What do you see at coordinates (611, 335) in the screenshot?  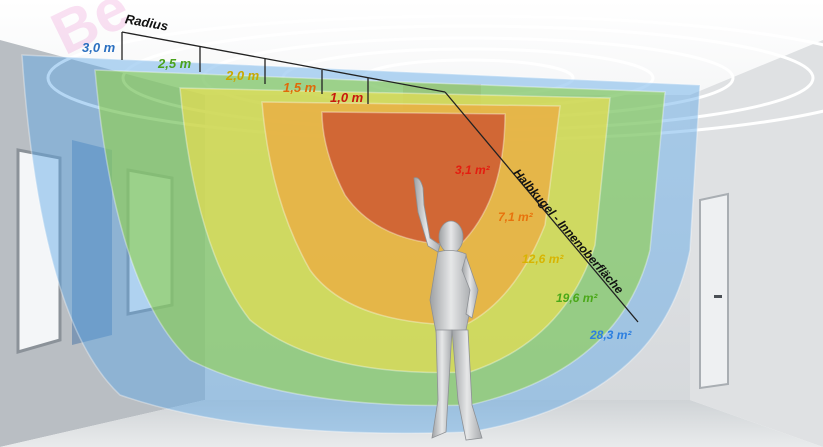 I see `area-label-3m: 28,3 m²` at bounding box center [611, 335].